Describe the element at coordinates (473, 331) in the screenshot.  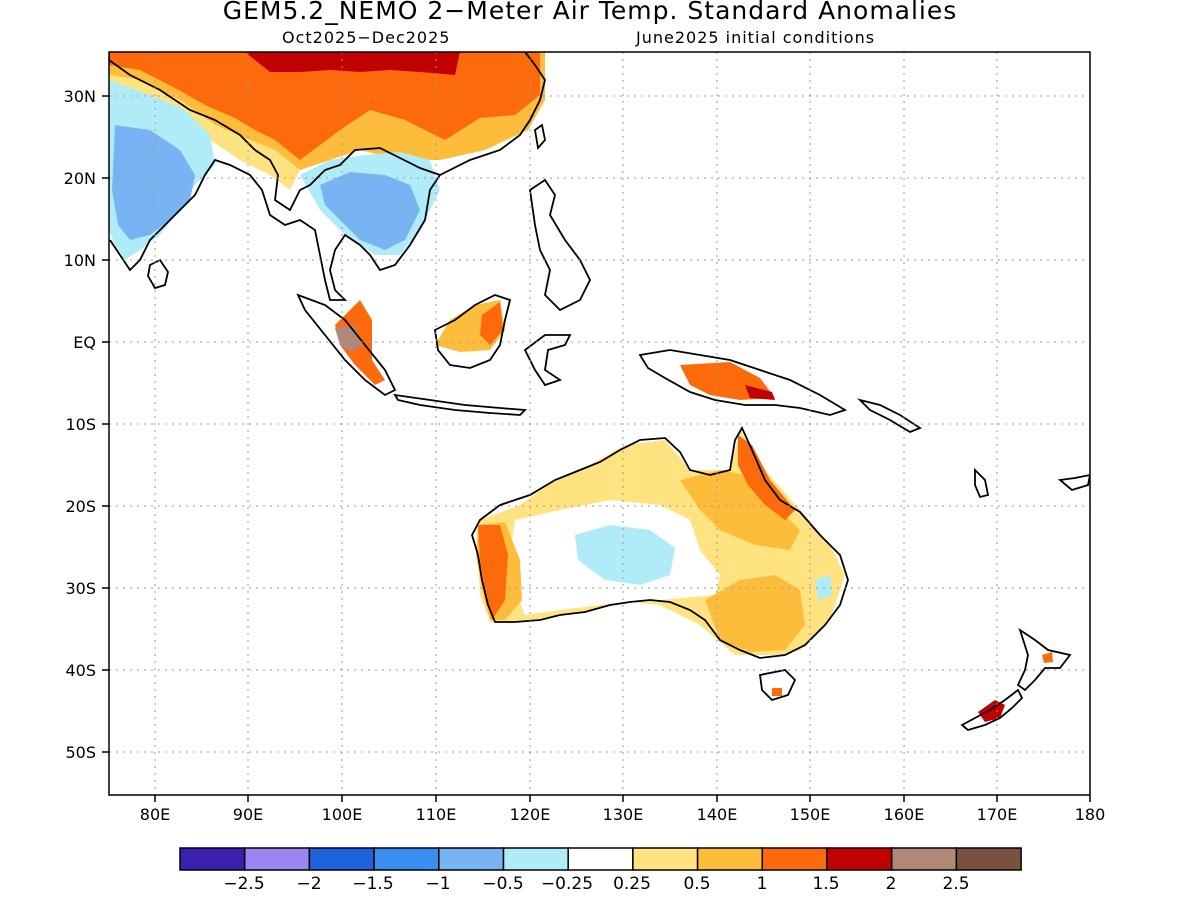
I see `coastline-borneo` at that location.